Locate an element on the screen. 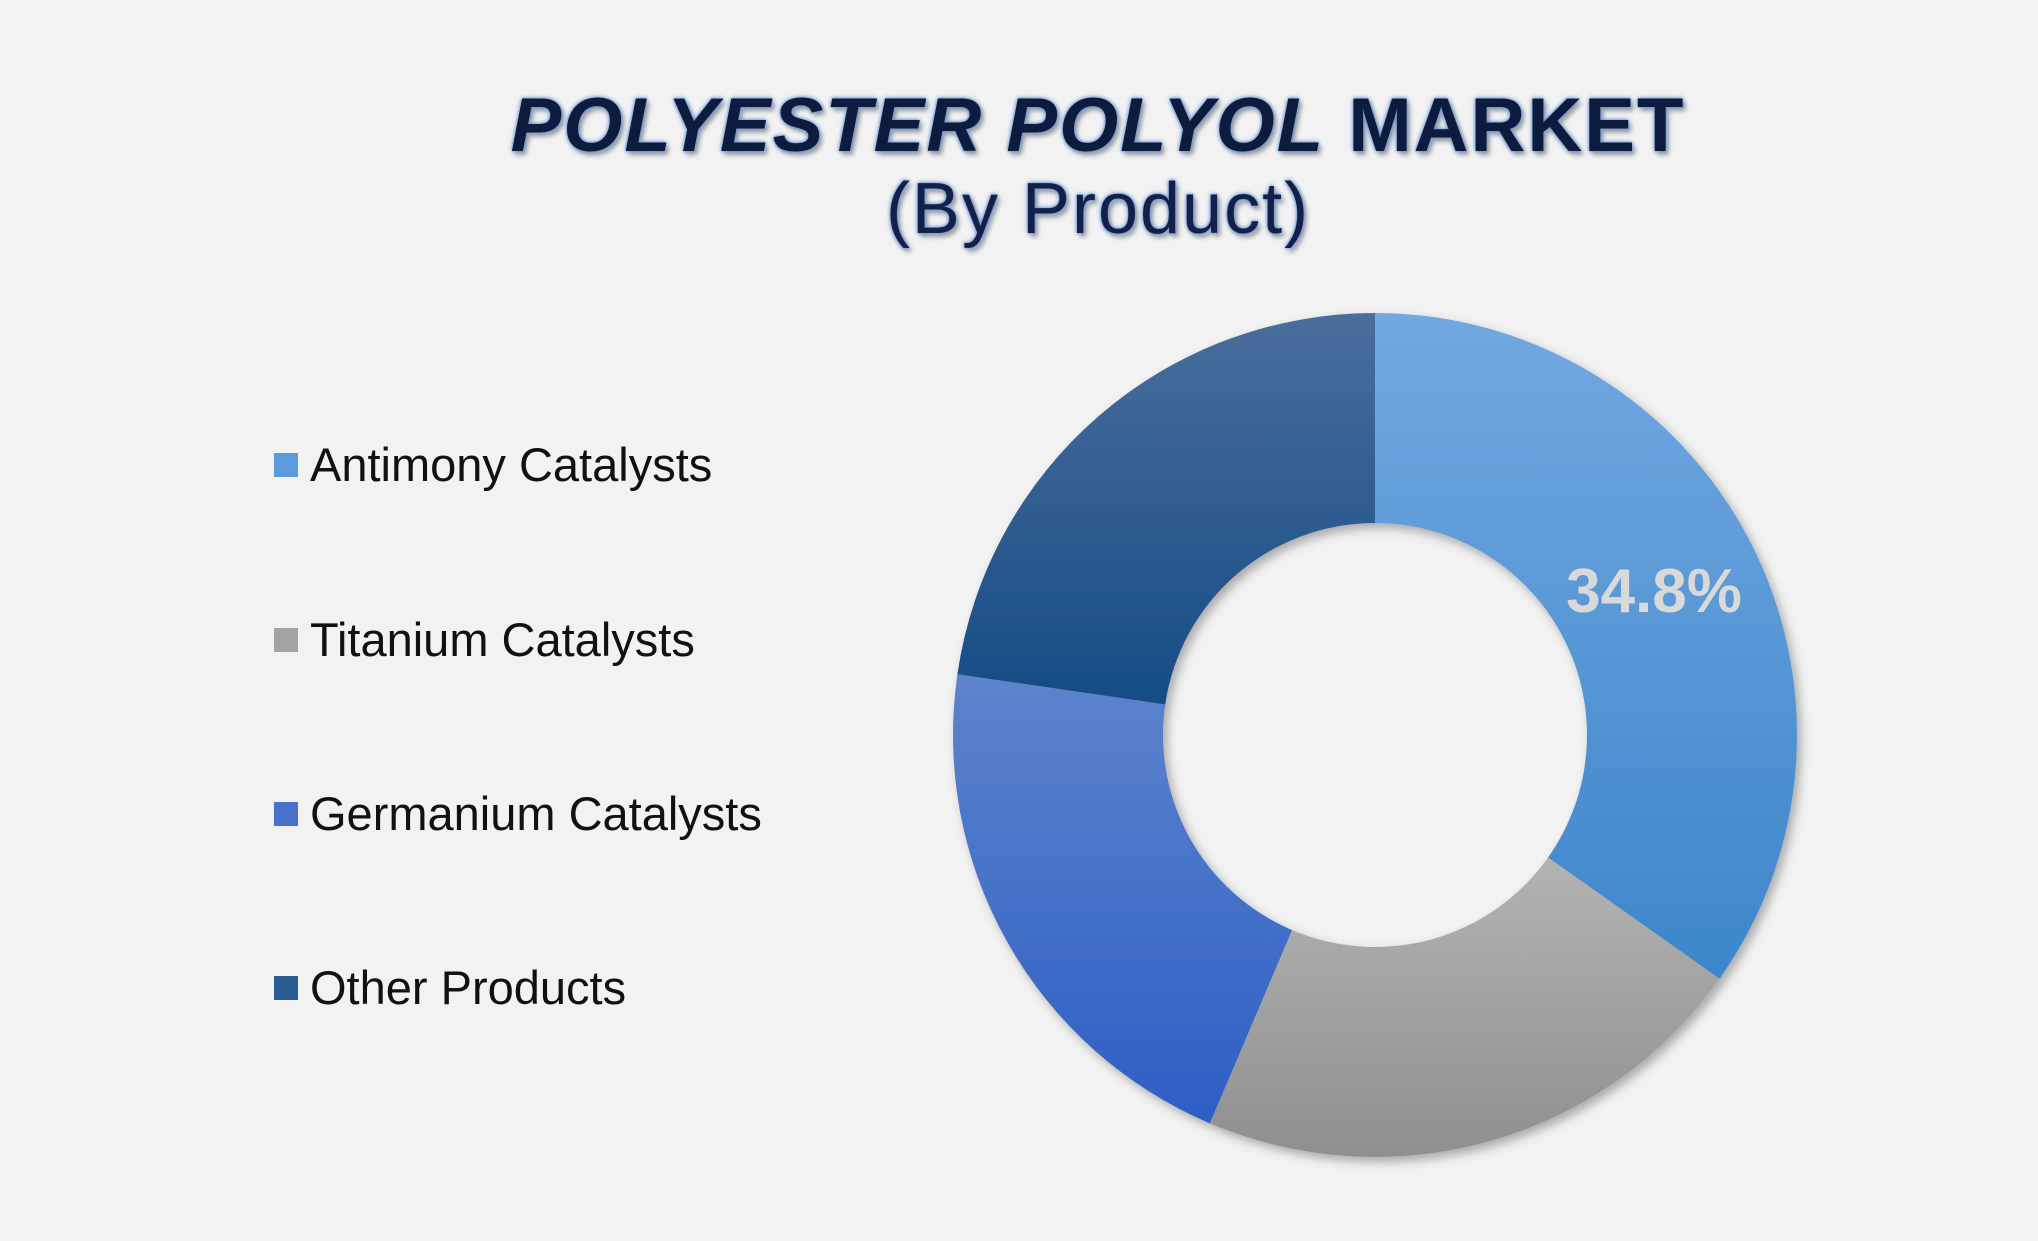  legend-label: Antimony Catalysts is located at coordinates (511, 464).